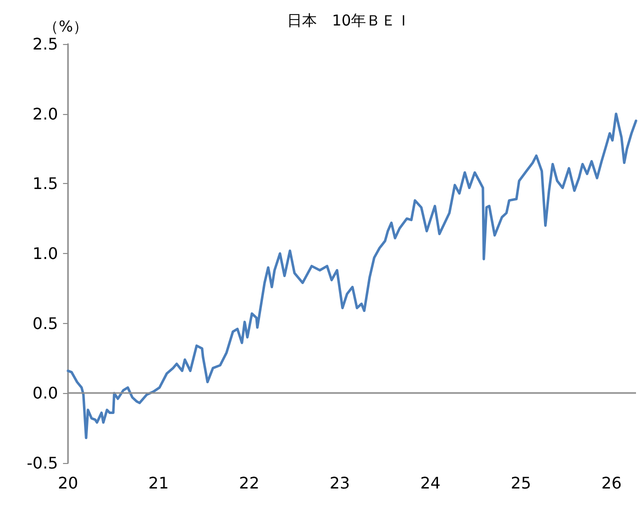 Image resolution: width=638 pixels, height=530 pixels. What do you see at coordinates (249, 483) in the screenshot?
I see `x-tick-label: 22` at bounding box center [249, 483].